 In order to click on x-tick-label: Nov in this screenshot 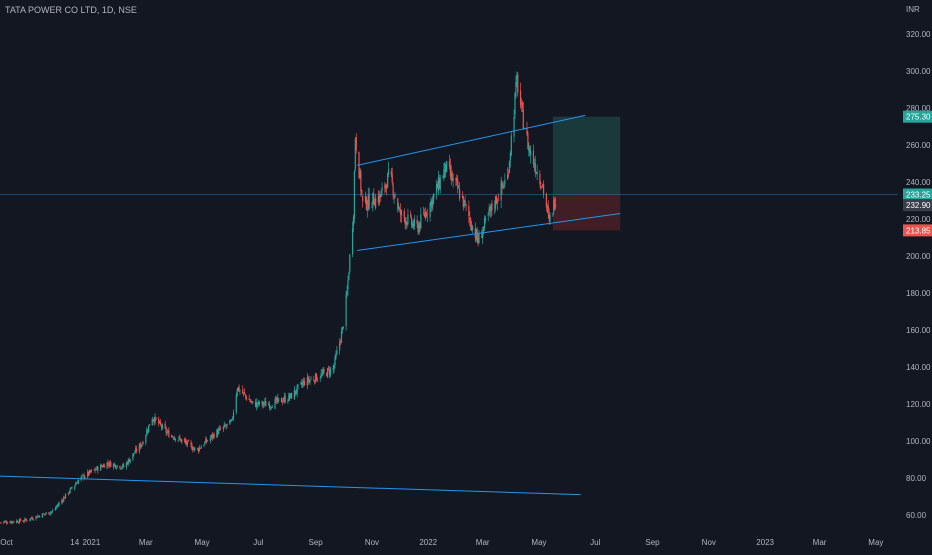, I will do `click(709, 542)`.